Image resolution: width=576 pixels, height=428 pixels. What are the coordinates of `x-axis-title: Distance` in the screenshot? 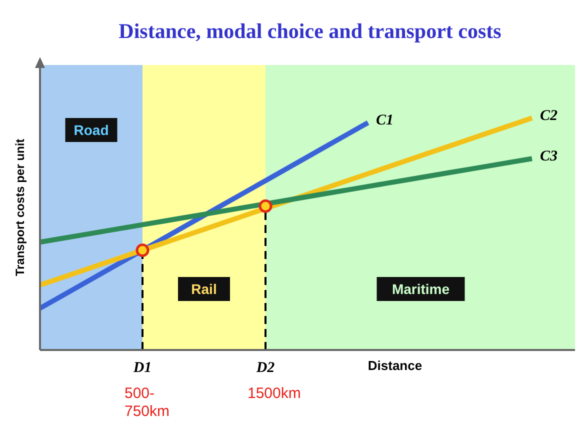 It's located at (395, 365).